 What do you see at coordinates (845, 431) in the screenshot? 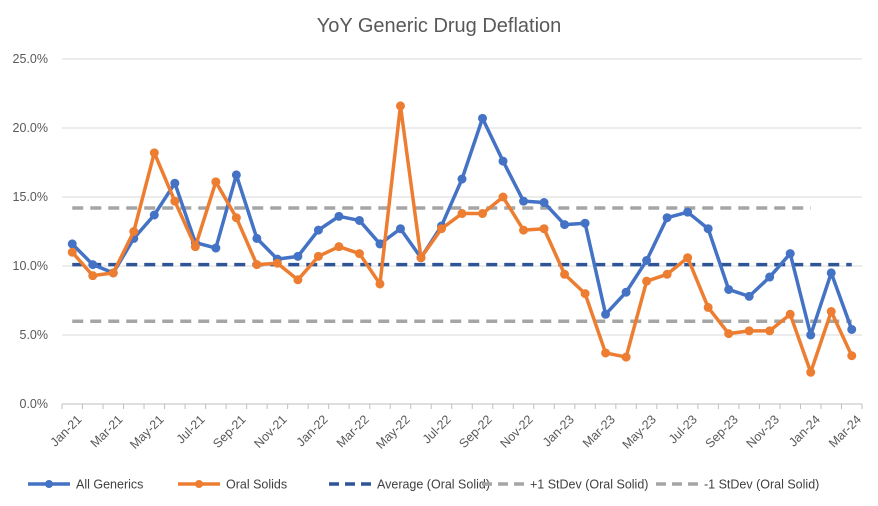
I see `x-tick-label: Mar-24` at bounding box center [845, 431].